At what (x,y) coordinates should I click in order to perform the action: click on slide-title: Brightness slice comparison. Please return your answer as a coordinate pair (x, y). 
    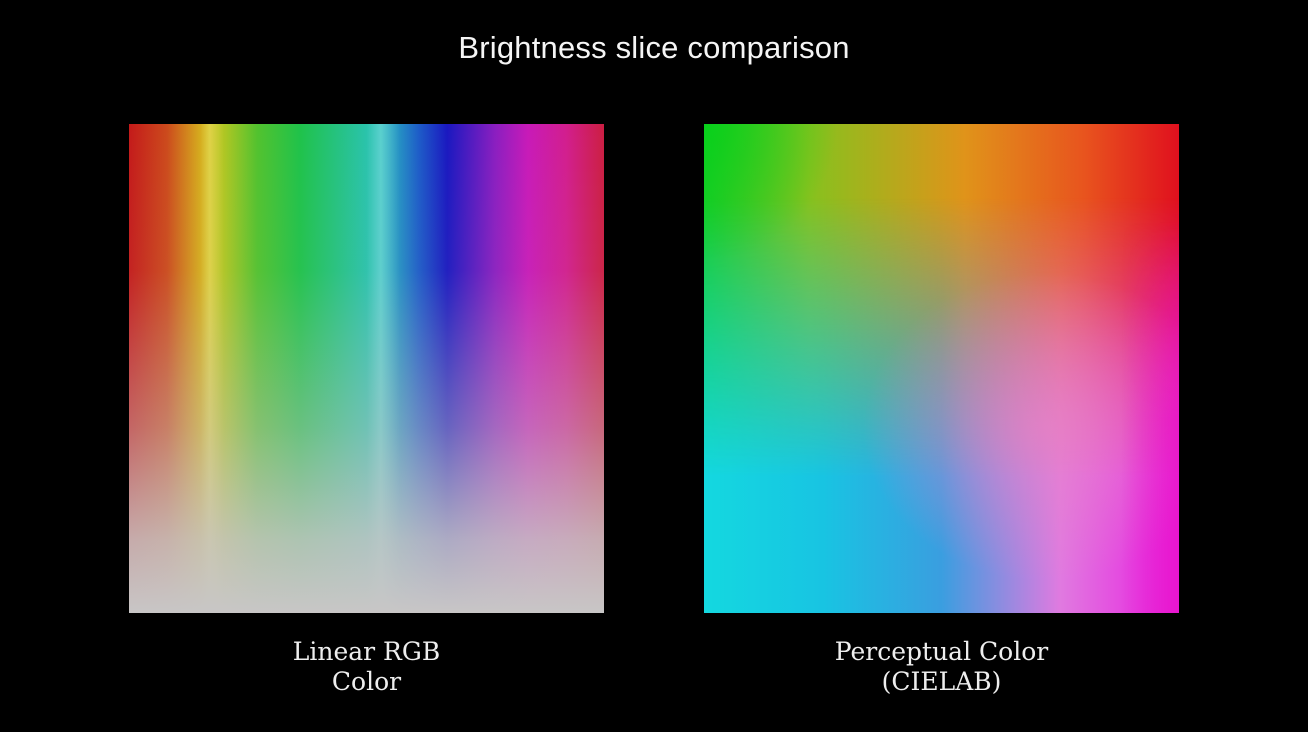
    Looking at the image, I should click on (654, 47).